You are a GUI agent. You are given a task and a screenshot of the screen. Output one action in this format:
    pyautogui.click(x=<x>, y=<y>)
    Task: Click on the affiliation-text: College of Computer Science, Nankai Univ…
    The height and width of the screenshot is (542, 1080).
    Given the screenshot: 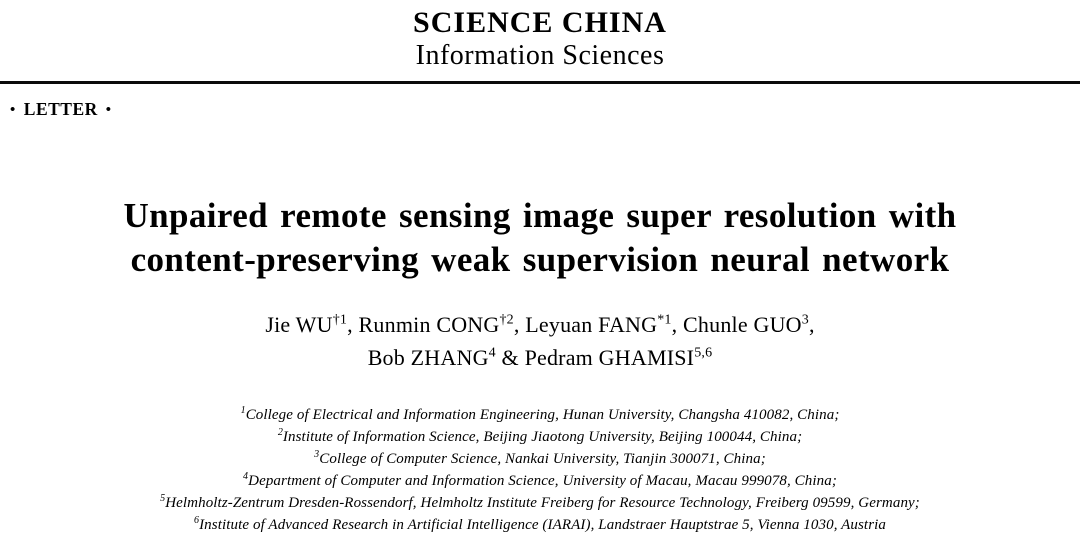 What is the action you would take?
    pyautogui.click(x=542, y=459)
    